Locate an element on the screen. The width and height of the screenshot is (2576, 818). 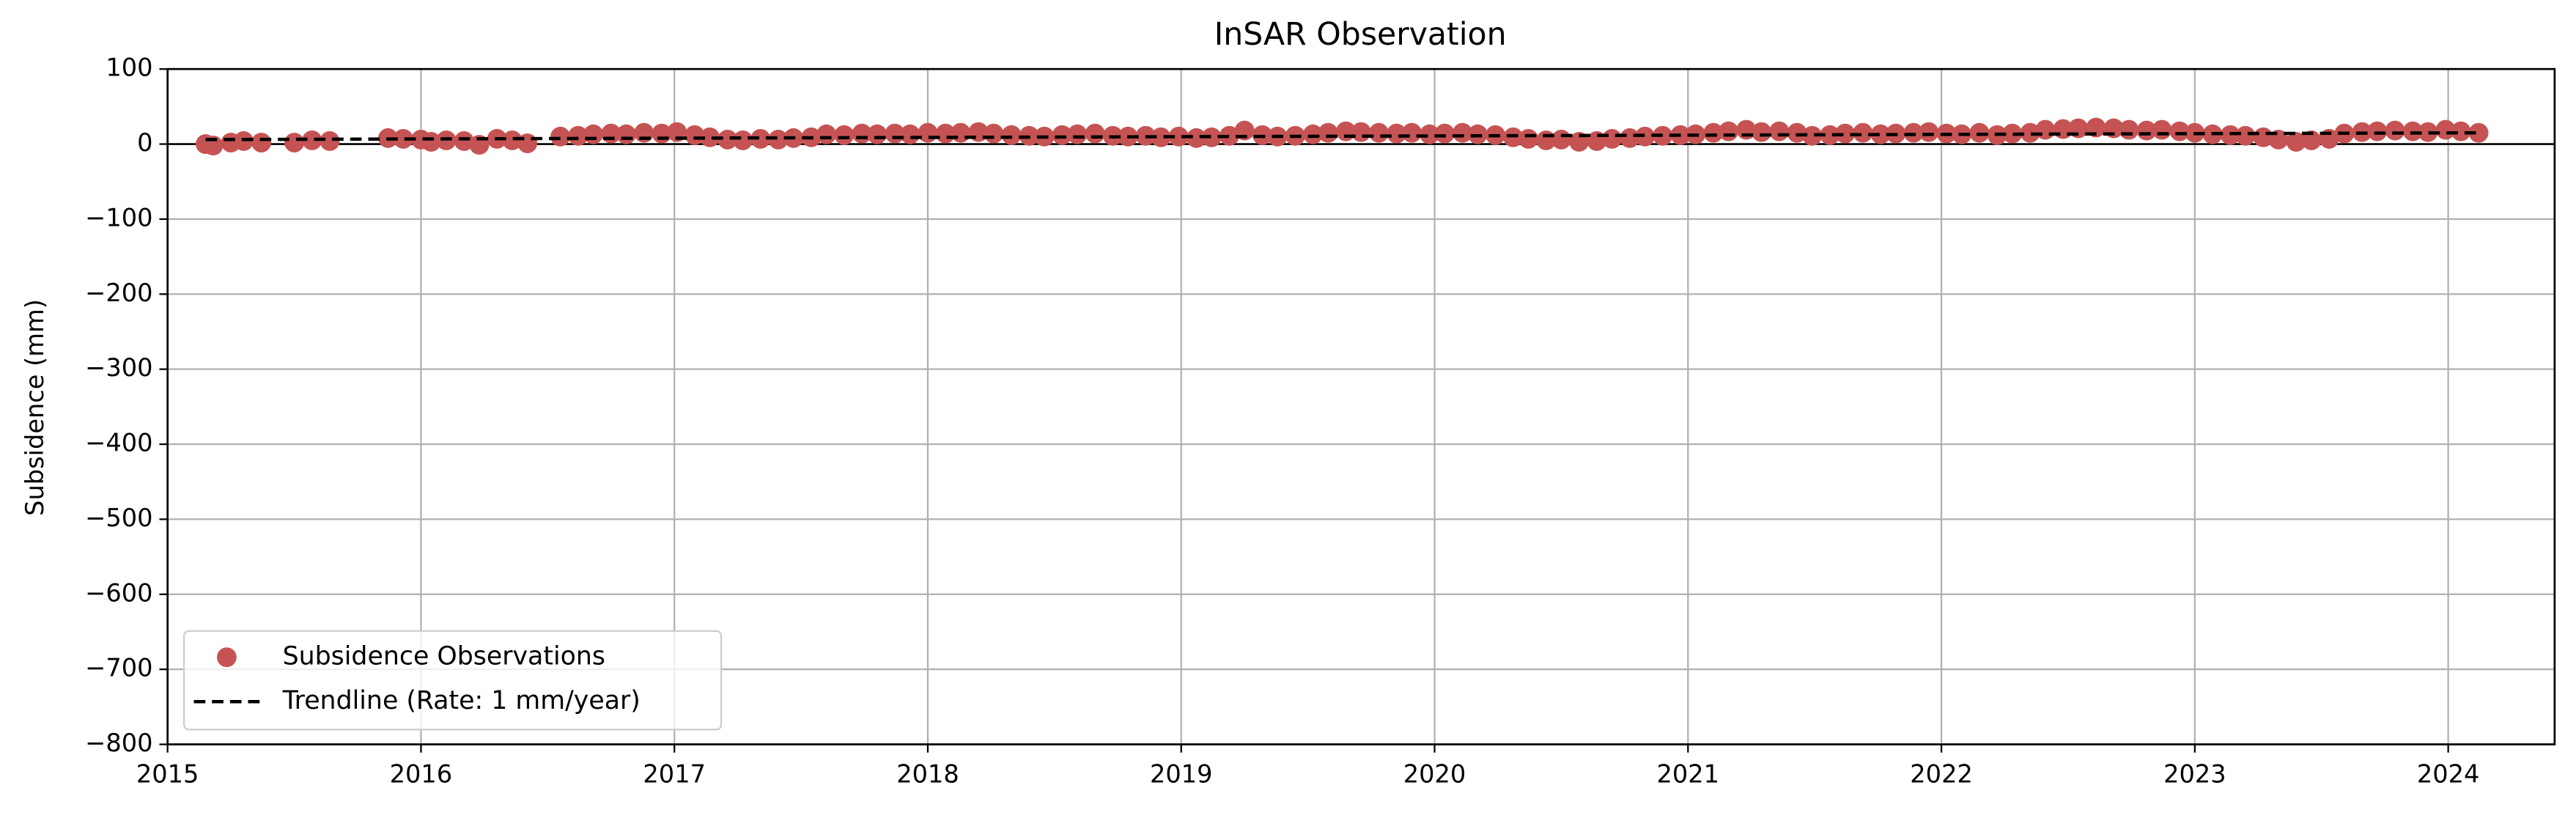
legend-label: Trendline (Rate: 1 mm/year) is located at coordinates (461, 700).